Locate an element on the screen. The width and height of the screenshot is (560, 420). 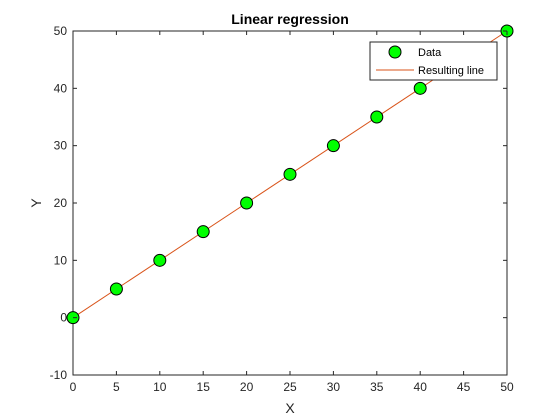
y-tick-label: 30 is located at coordinates (61, 146).